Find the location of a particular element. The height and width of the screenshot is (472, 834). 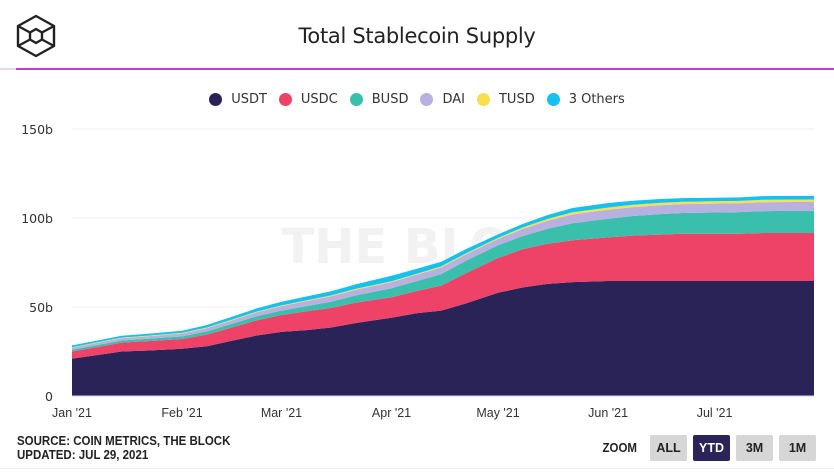

legend-item-busd: BUSD is located at coordinates (379, 99).